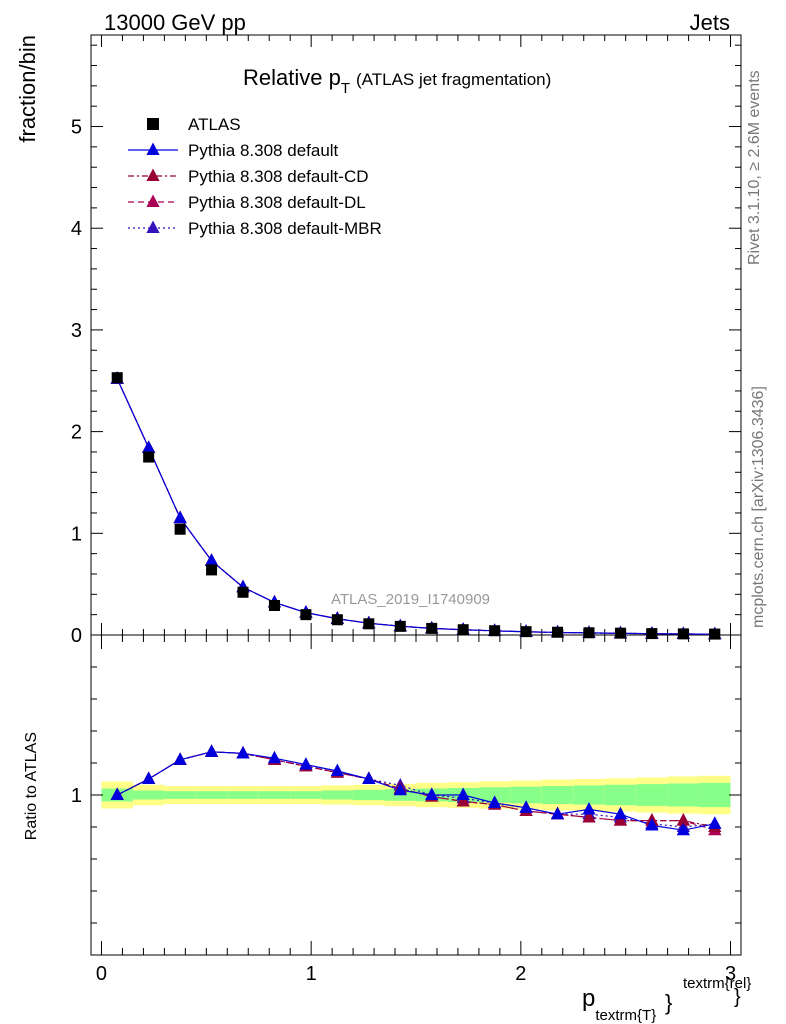 The height and width of the screenshot is (1024, 786). I want to click on legend-marker-atlas, so click(153, 124).